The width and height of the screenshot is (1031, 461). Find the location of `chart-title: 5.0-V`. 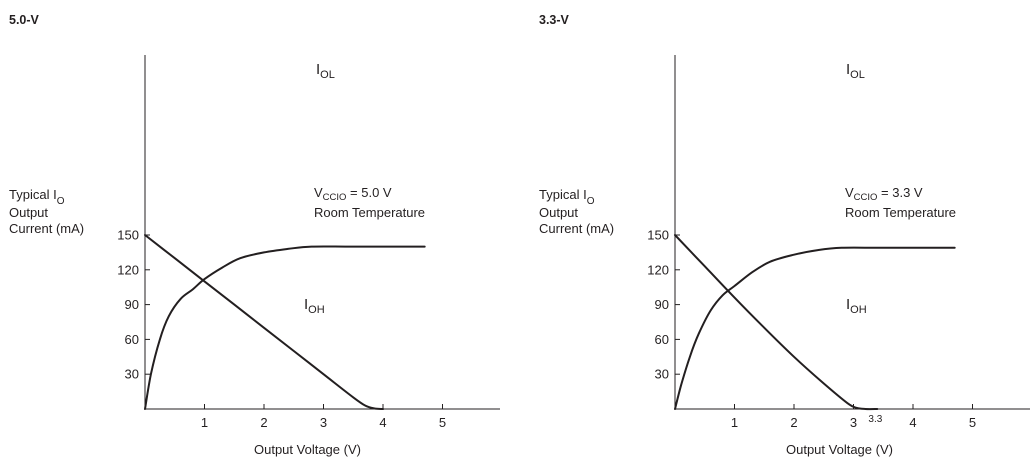

chart-title: 5.0-V is located at coordinates (24, 20).